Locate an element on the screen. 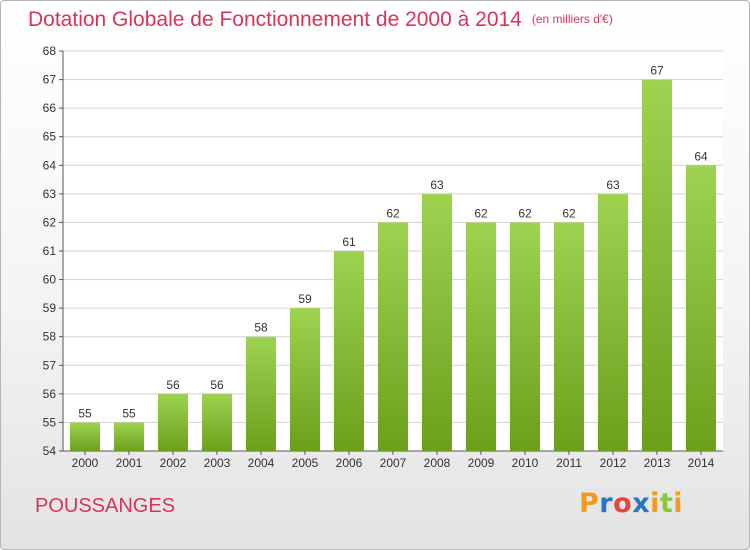 Image resolution: width=750 pixels, height=550 pixels. x-tick-label: 2007 is located at coordinates (393, 463).